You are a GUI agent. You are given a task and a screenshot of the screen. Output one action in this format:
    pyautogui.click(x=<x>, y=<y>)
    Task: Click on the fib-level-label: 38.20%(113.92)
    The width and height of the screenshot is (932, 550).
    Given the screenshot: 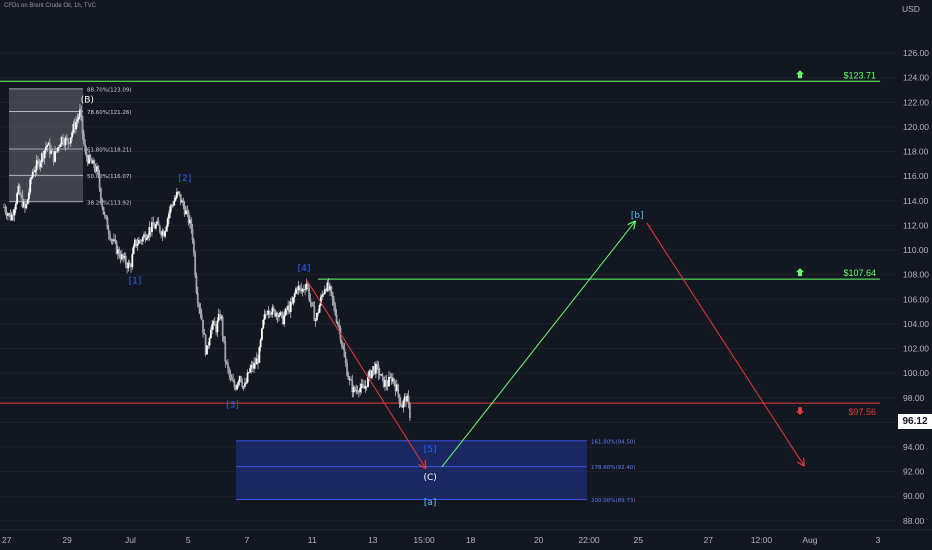 What is the action you would take?
    pyautogui.click(x=109, y=203)
    